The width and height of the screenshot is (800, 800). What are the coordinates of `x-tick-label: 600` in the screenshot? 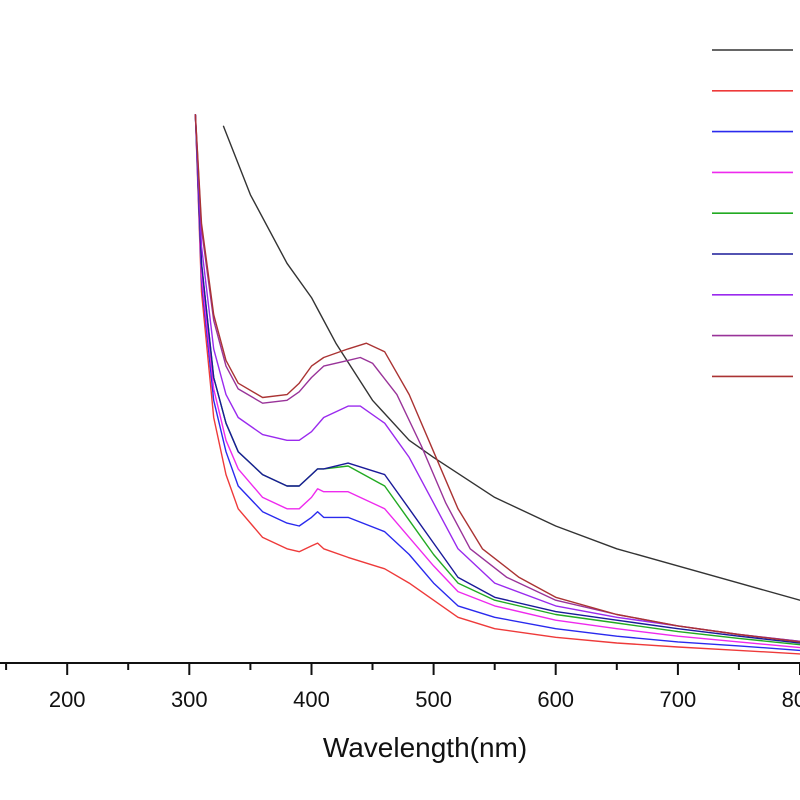 It's located at (555, 699).